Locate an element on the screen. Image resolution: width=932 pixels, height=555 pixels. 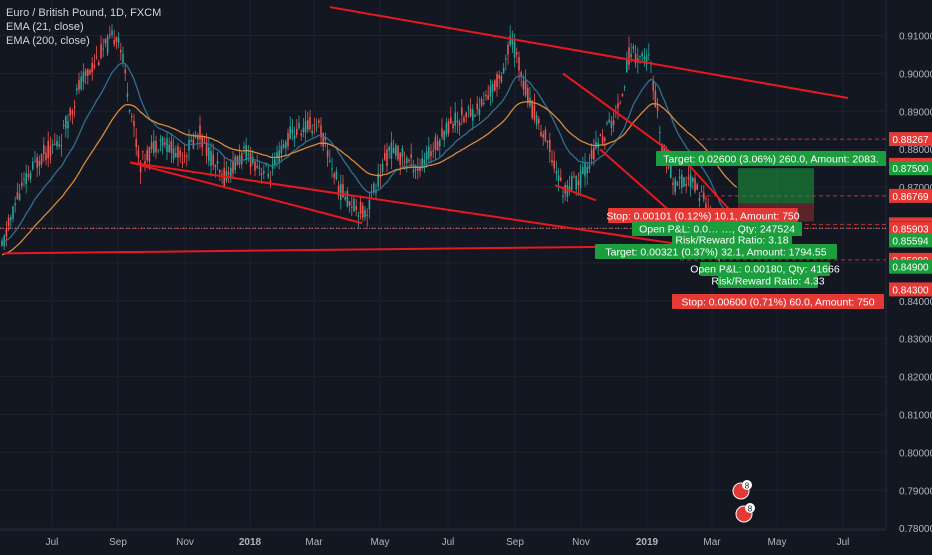
trade-info-box is located at coordinates (716, 251).